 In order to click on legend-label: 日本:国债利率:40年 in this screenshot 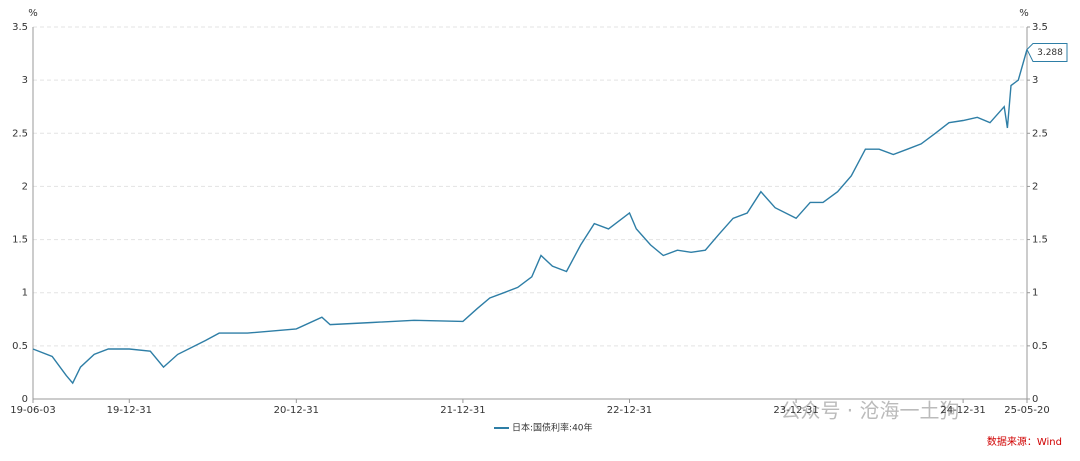, I will do `click(552, 428)`.